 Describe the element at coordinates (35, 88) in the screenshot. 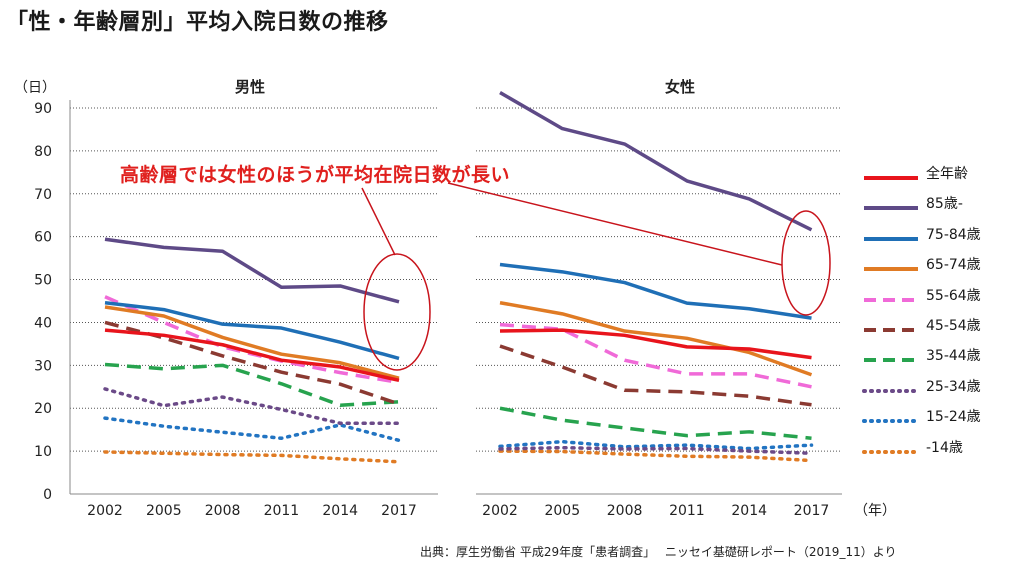

I see `y-axis-unit: （日）` at that location.